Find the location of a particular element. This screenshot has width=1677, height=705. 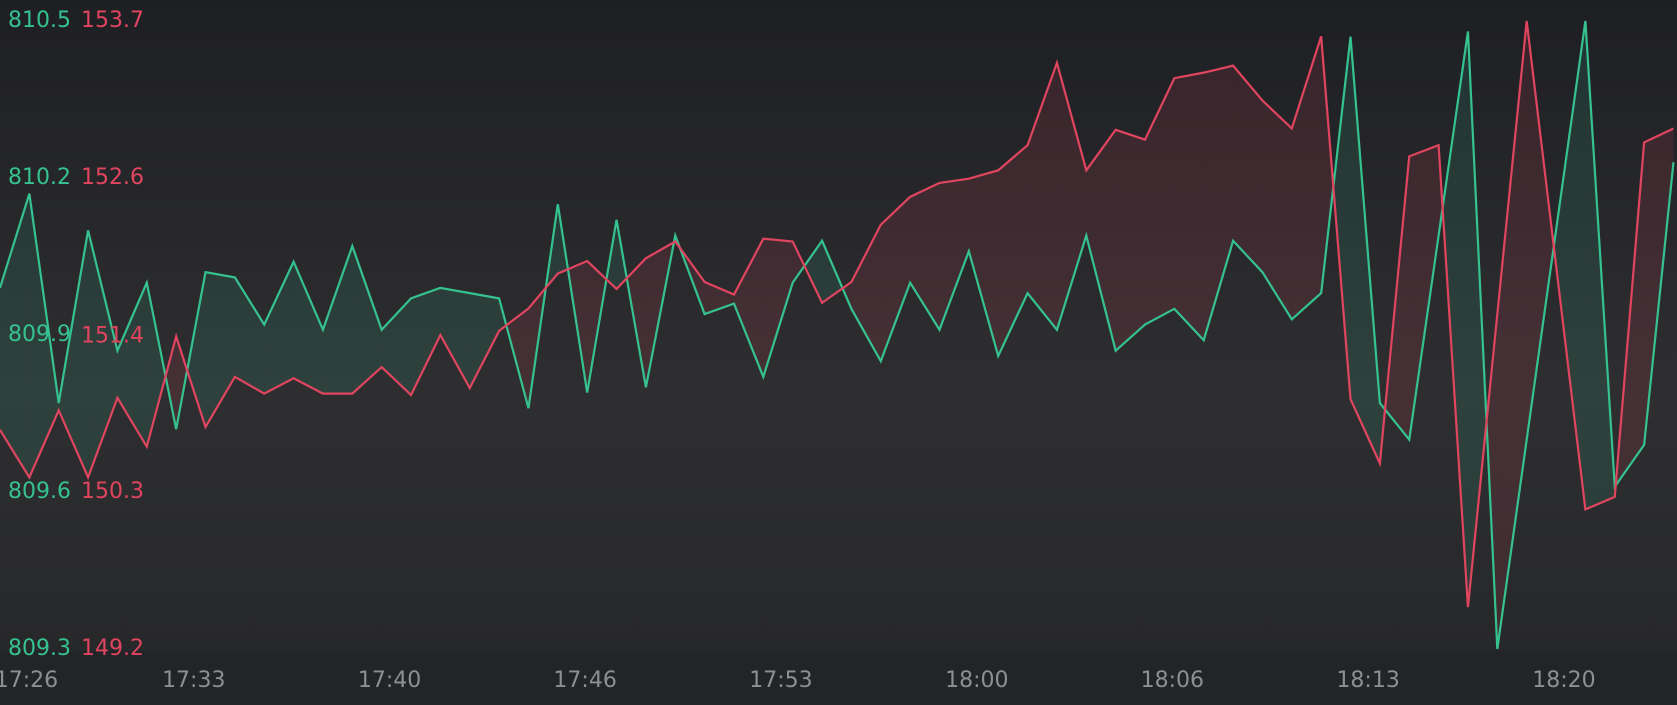

y-tick-label: 809.6 is located at coordinates (39, 491).